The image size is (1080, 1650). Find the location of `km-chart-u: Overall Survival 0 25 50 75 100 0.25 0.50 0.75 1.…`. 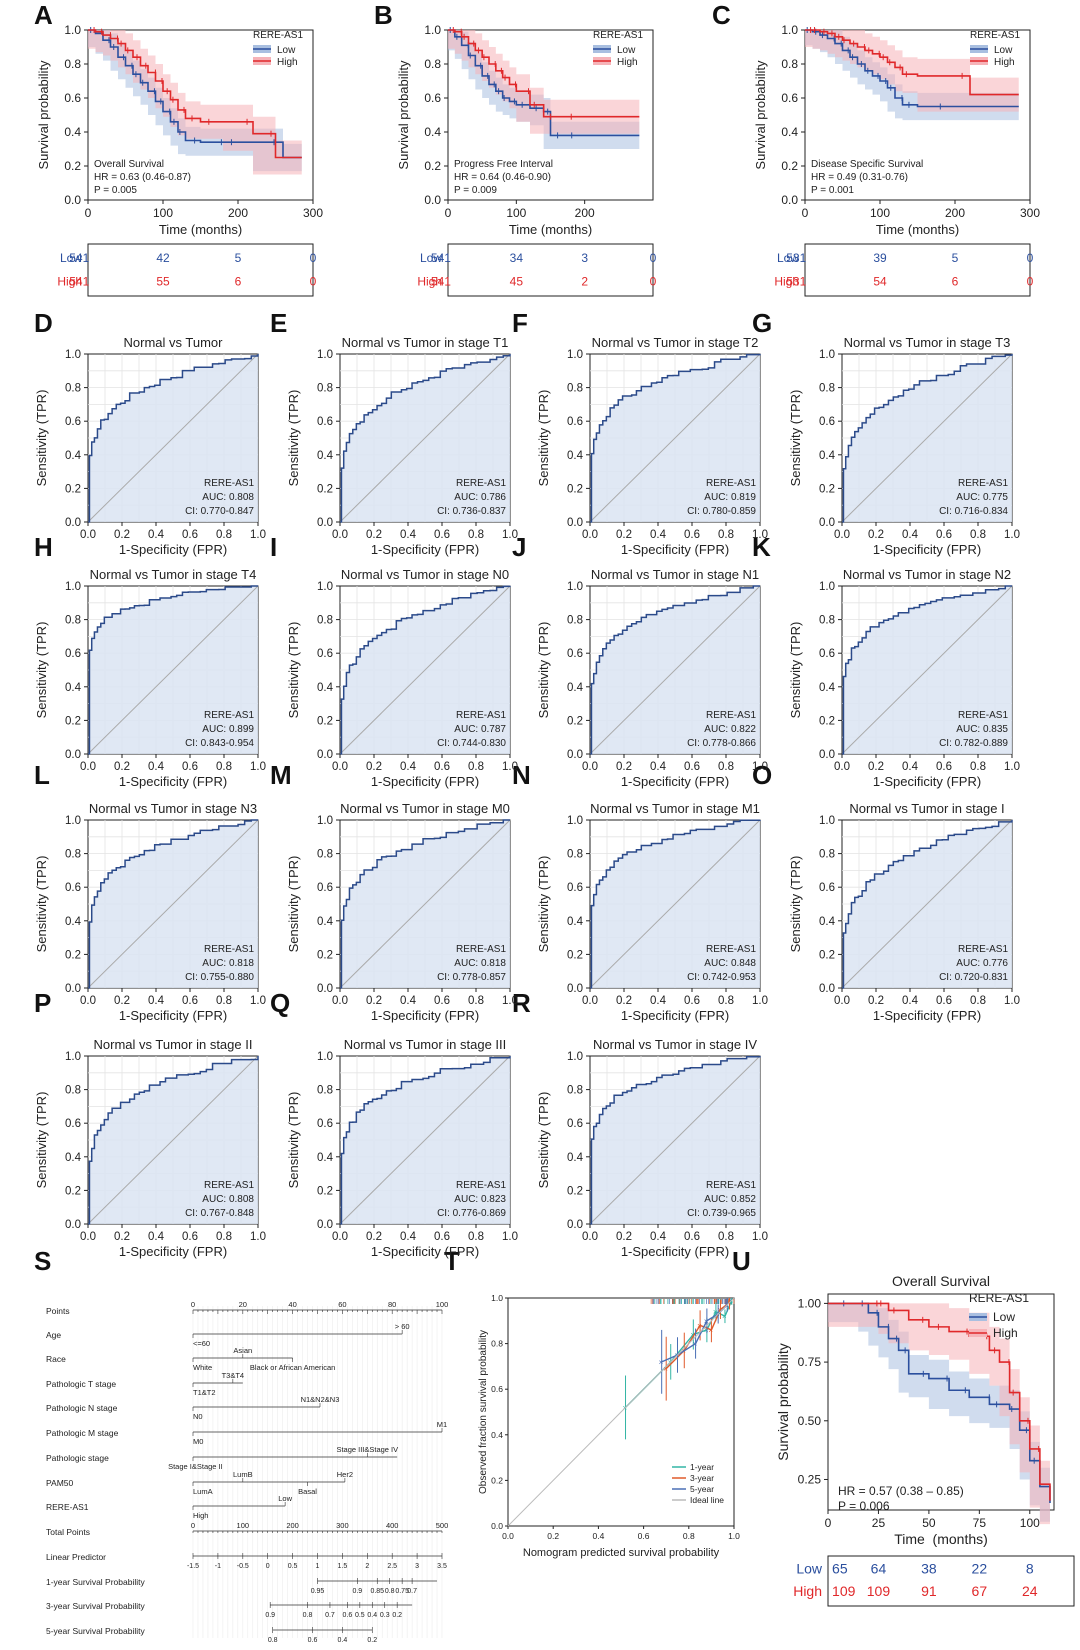

km-chart-u: Overall Survival 0 25 50 75 100 0.25 0.50 0.75 1.… is located at coordinates (925, 1440).